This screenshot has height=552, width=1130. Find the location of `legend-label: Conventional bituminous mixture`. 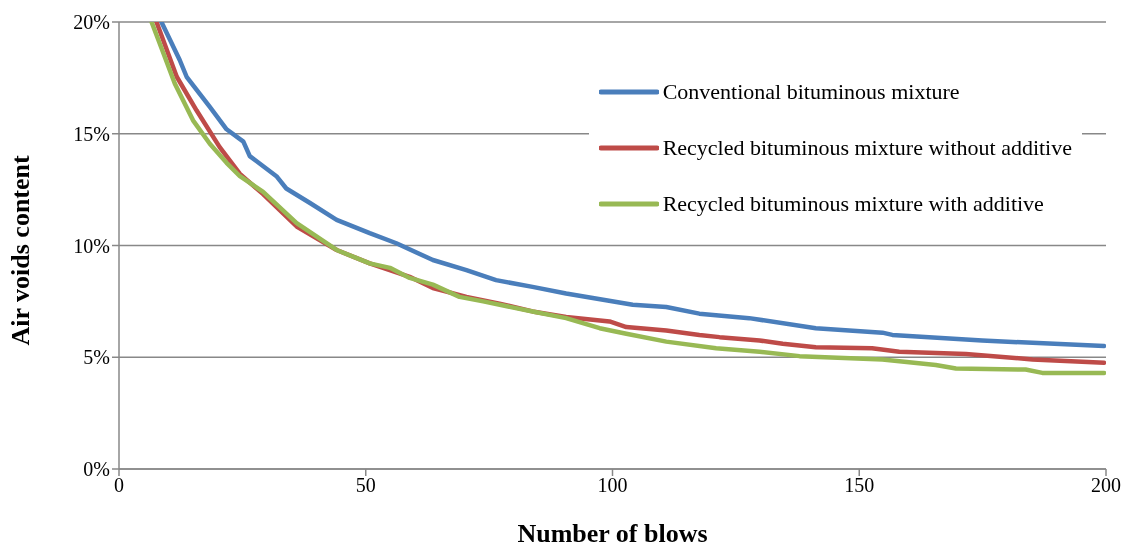

legend-label: Conventional bituminous mixture is located at coordinates (811, 92).